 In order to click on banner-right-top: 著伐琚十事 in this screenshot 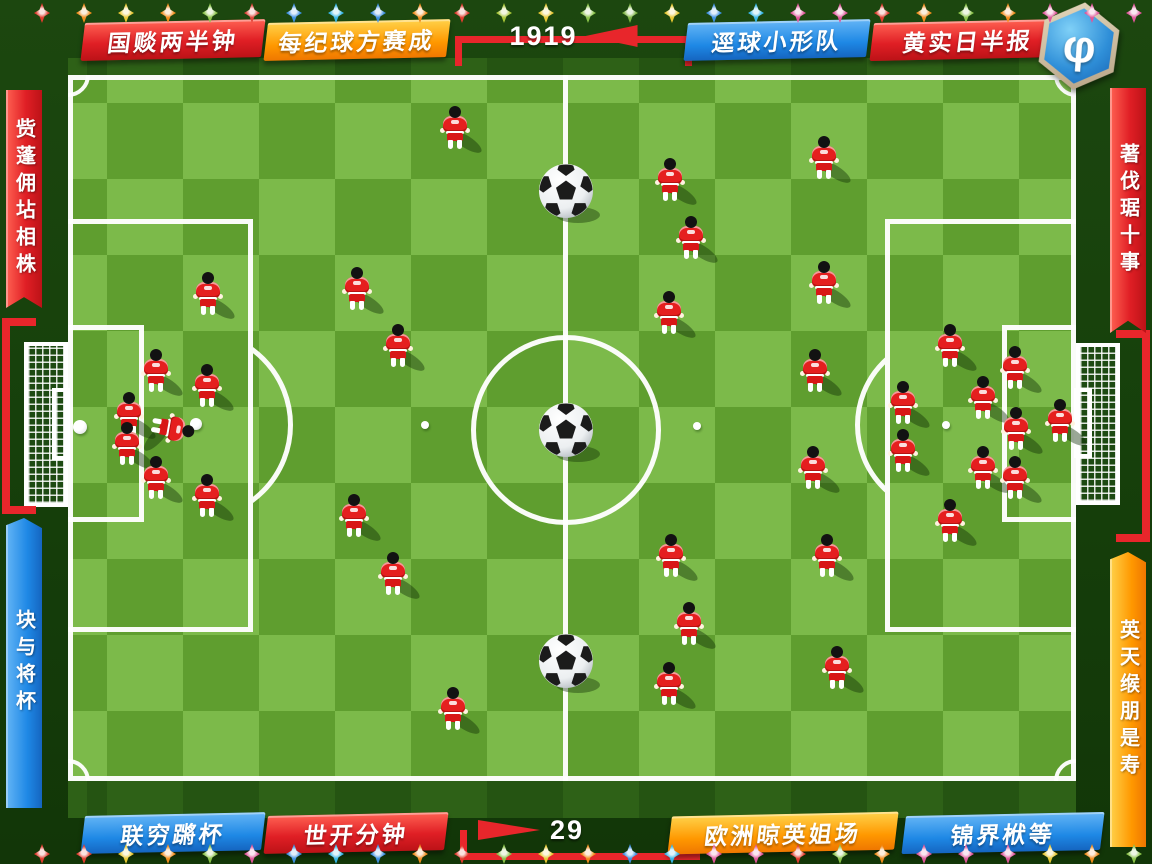, I will do `click(1128, 210)`.